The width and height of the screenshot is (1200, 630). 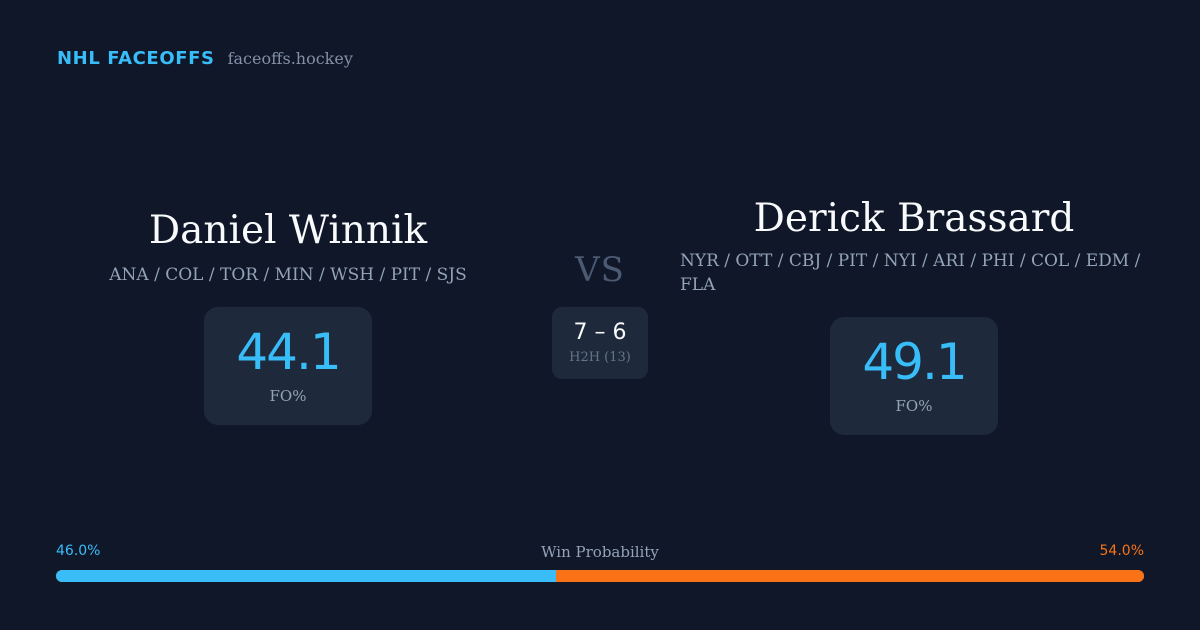 I want to click on player-left-teams: ANA / COL / TOR / MIN / WSH / PIT / SJS, so click(x=288, y=275).